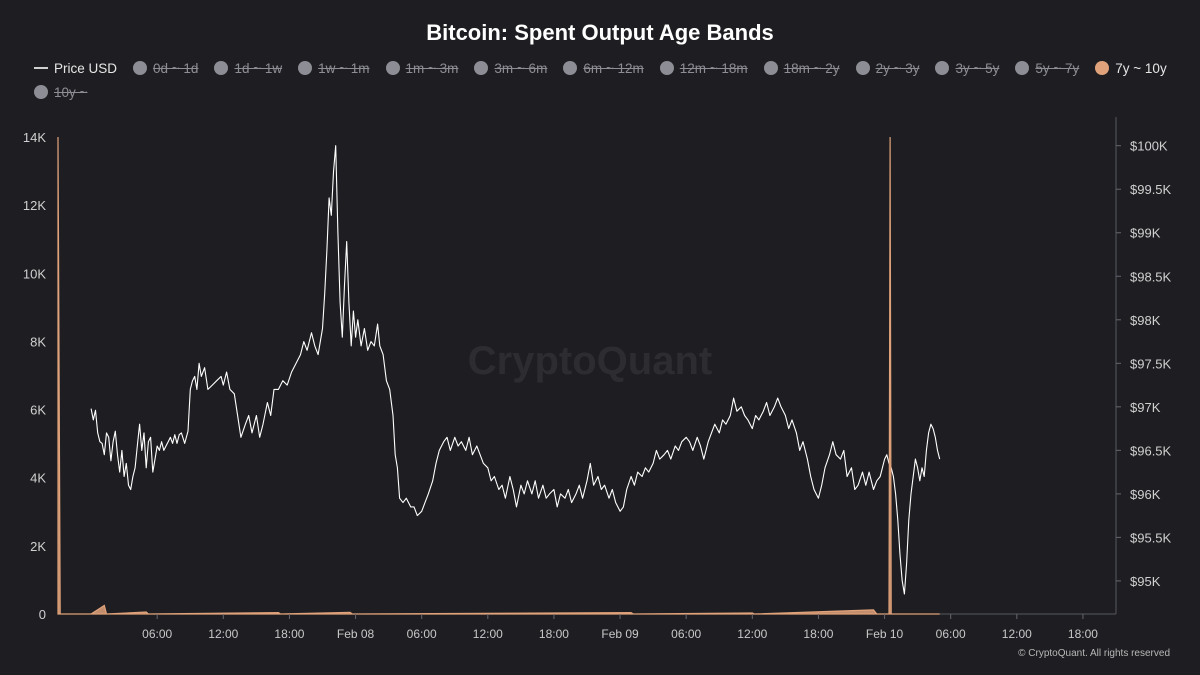 This screenshot has height=675, width=1200. I want to click on legend-item-1d-1w: 1d ~ 1w, so click(248, 68).